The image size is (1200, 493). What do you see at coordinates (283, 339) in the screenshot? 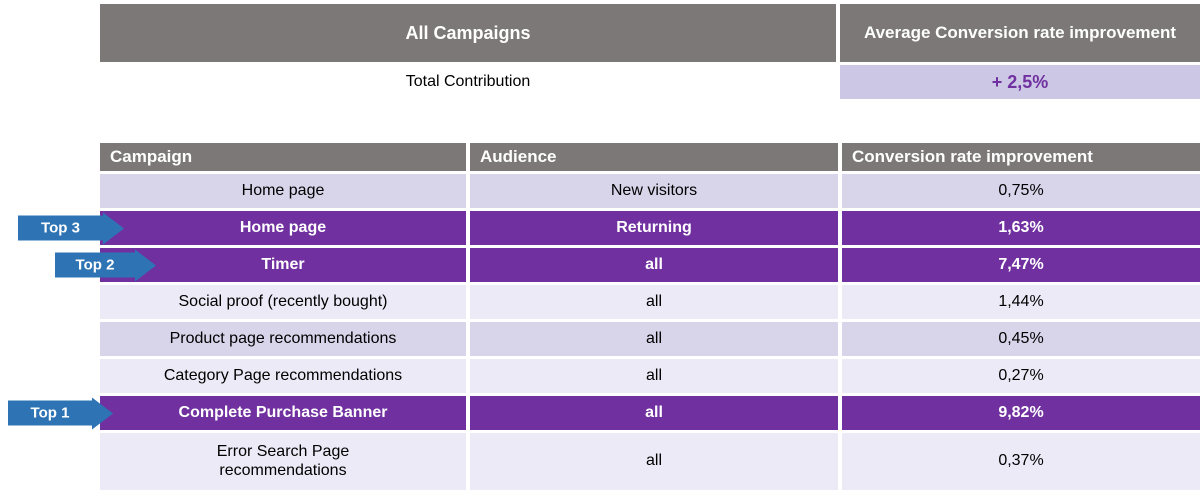
I see `campaign-cell: Product page recommendations` at bounding box center [283, 339].